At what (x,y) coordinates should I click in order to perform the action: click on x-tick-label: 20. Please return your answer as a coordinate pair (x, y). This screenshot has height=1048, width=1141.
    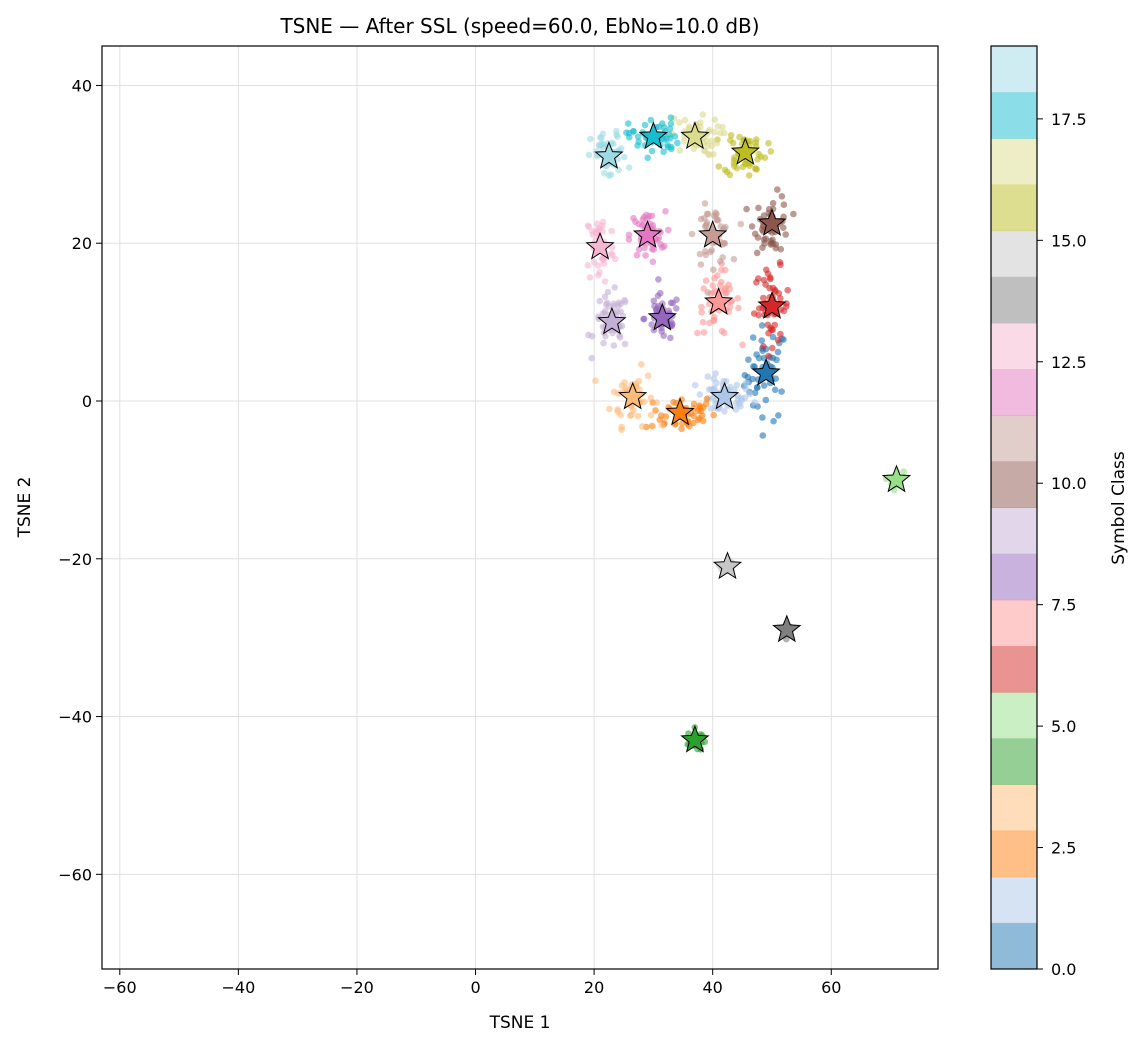
    Looking at the image, I should click on (594, 987).